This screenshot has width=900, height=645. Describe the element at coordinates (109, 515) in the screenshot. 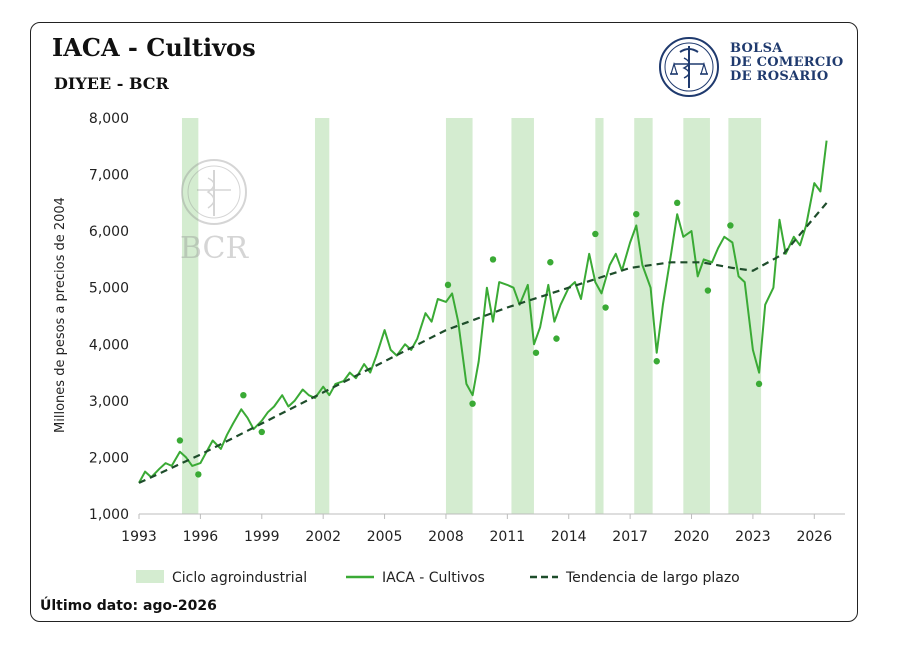

I see `y-tick-label: 1,000` at that location.